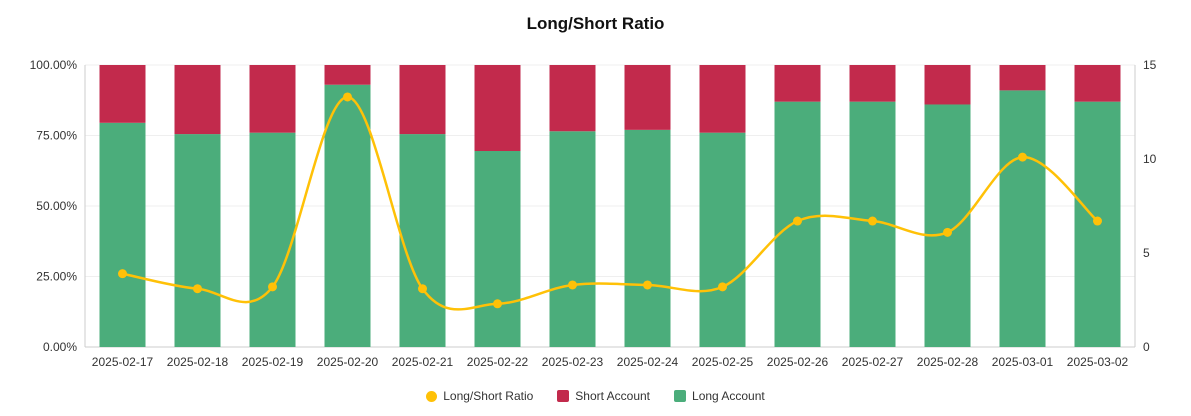  I want to click on legend-item-short-account: Short Account, so click(603, 396).